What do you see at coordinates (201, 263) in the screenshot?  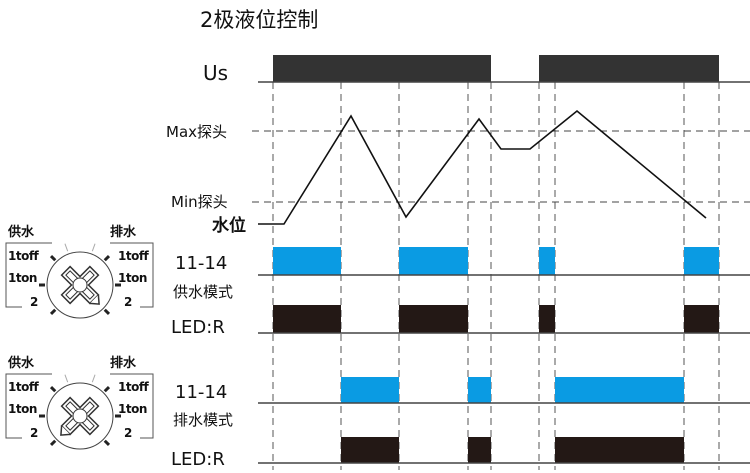 I see `relay-1-label: 11-14` at bounding box center [201, 263].